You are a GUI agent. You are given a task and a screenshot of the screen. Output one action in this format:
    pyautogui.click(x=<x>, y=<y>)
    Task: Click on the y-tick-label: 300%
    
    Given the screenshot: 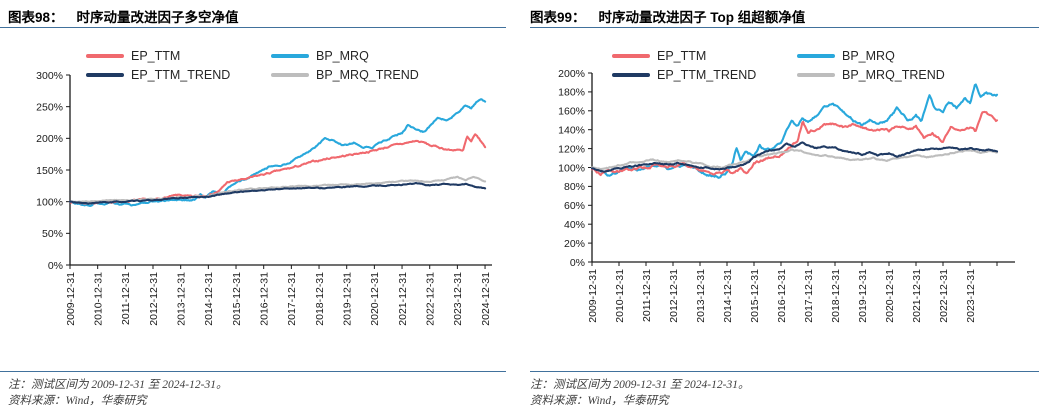 What is the action you would take?
    pyautogui.click(x=49, y=76)
    